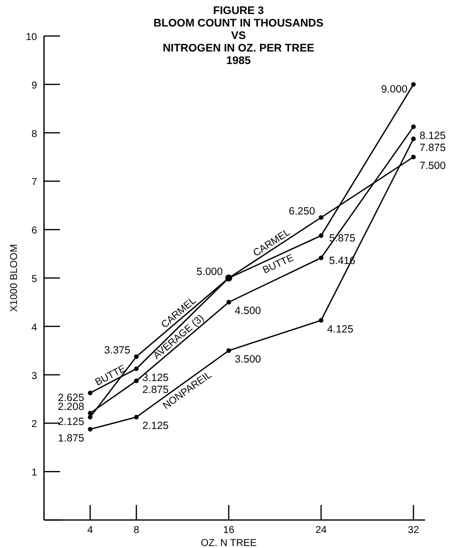 This screenshot has height=548, width=457. I want to click on y-tick-label: 9, so click(34, 86).